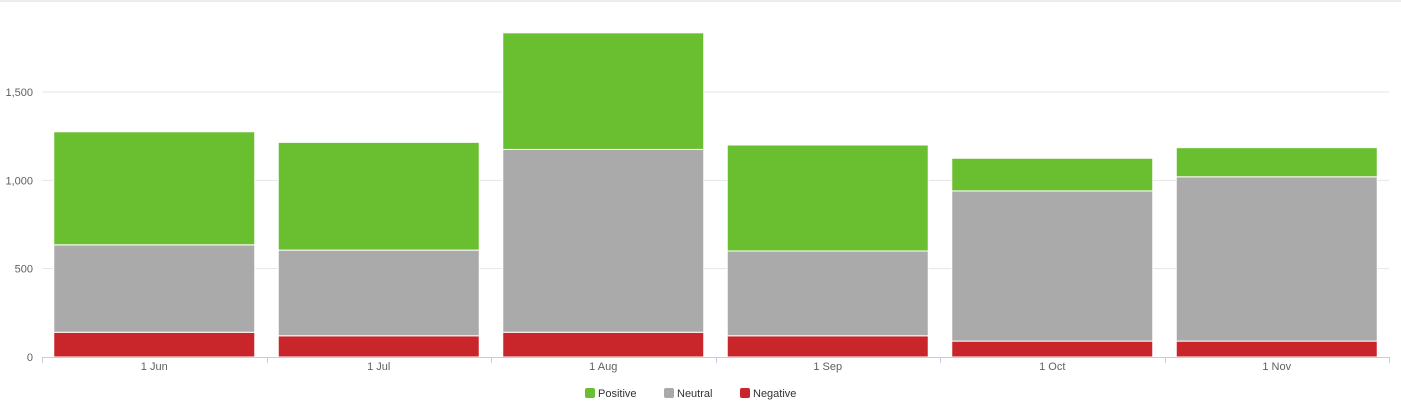  I want to click on legend-item-positive: Positive, so click(611, 394).